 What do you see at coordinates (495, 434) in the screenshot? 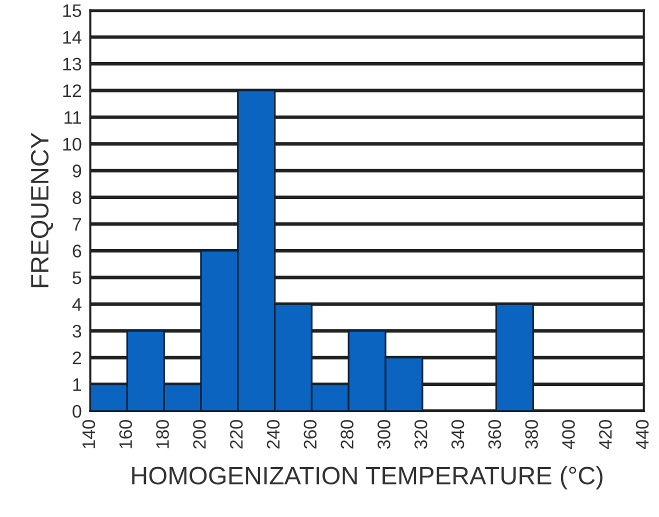
I see `x-tick-label: 360` at bounding box center [495, 434].